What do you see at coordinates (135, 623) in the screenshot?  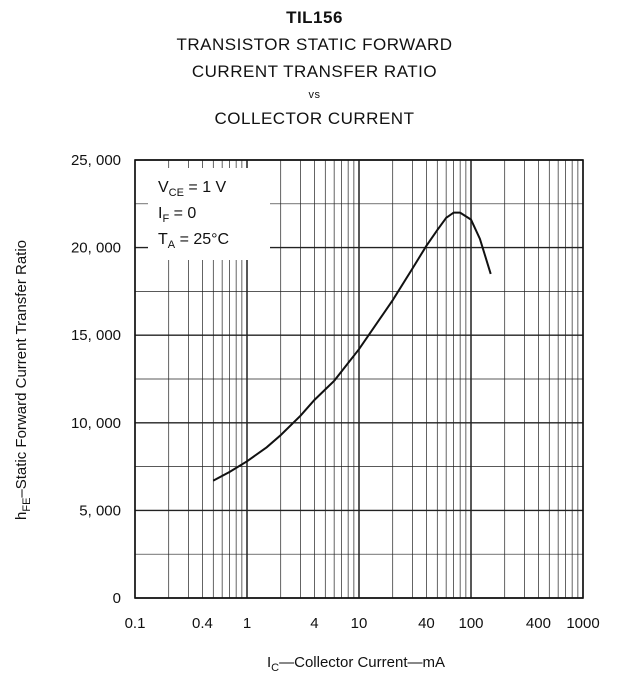 I see `x-tick-label: 0.1` at bounding box center [135, 623].